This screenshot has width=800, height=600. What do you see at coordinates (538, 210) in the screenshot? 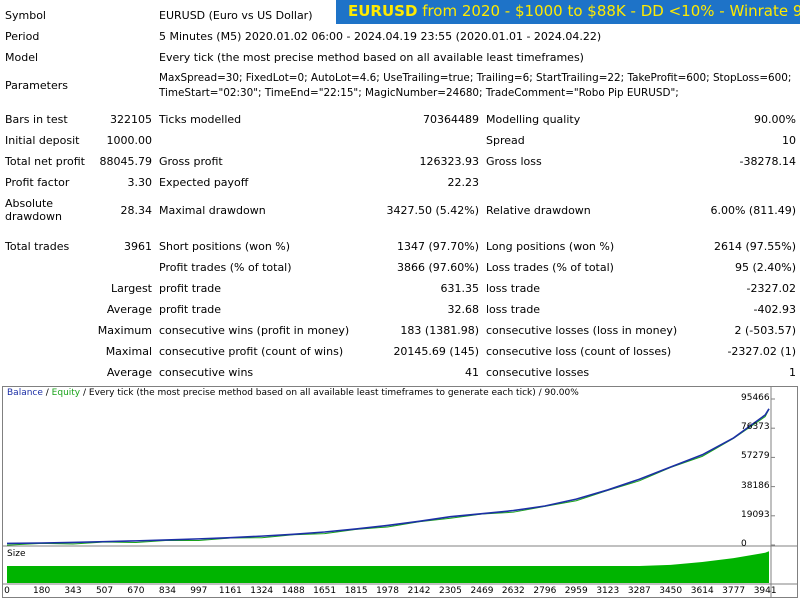
I see `relative-drawdown-label: Relative drawdown` at bounding box center [538, 210].